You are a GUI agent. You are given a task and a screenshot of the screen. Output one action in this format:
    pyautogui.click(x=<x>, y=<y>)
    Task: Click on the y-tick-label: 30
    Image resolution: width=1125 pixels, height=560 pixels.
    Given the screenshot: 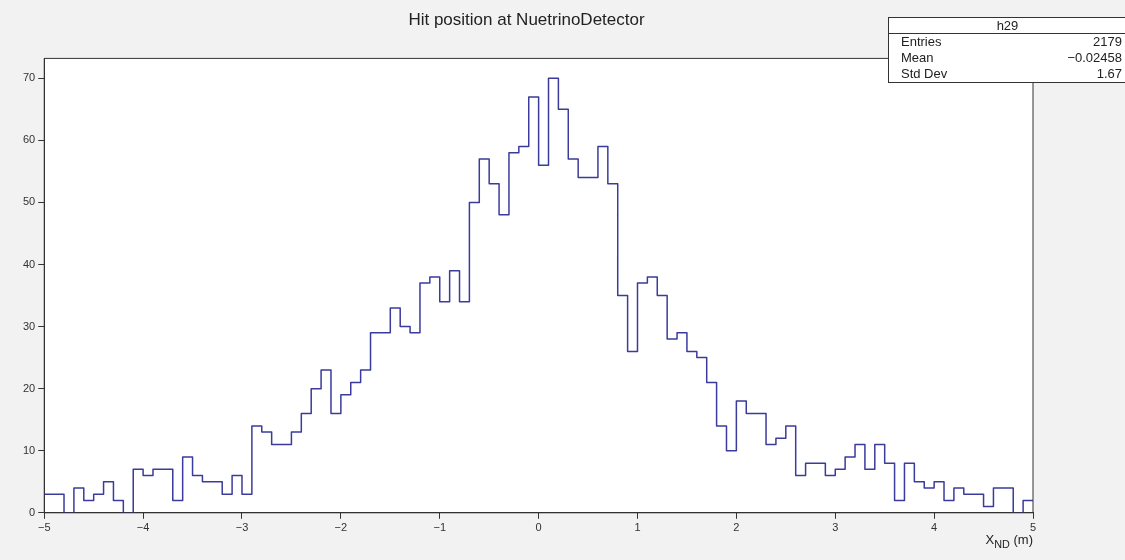 What is the action you would take?
    pyautogui.click(x=29, y=325)
    